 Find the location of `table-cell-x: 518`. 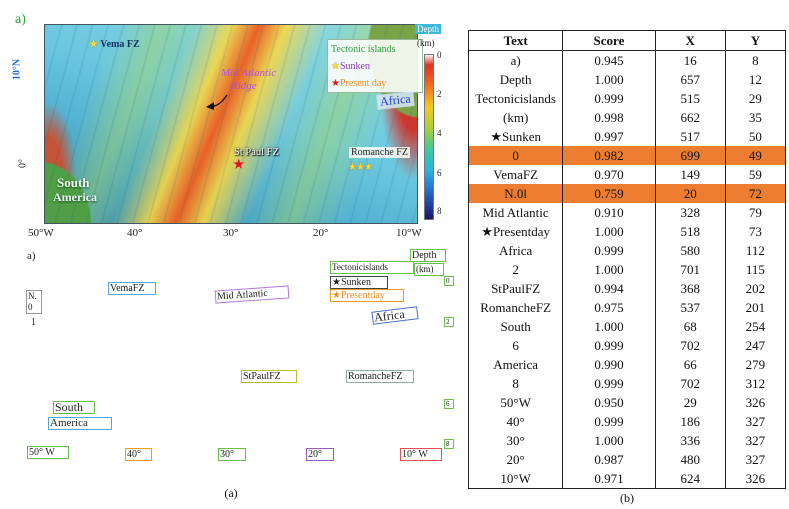

table-cell-x: 518 is located at coordinates (690, 231).